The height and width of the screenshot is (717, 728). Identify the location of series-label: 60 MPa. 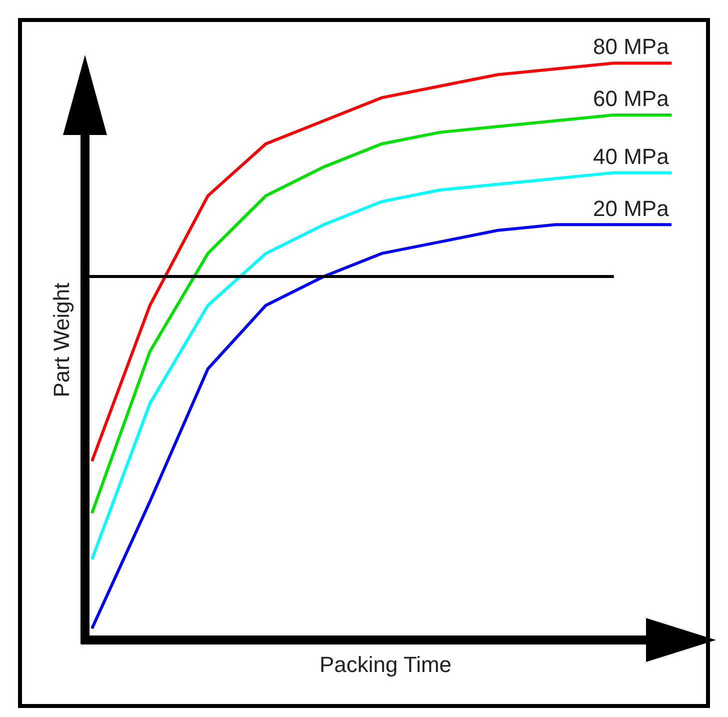
(631, 98).